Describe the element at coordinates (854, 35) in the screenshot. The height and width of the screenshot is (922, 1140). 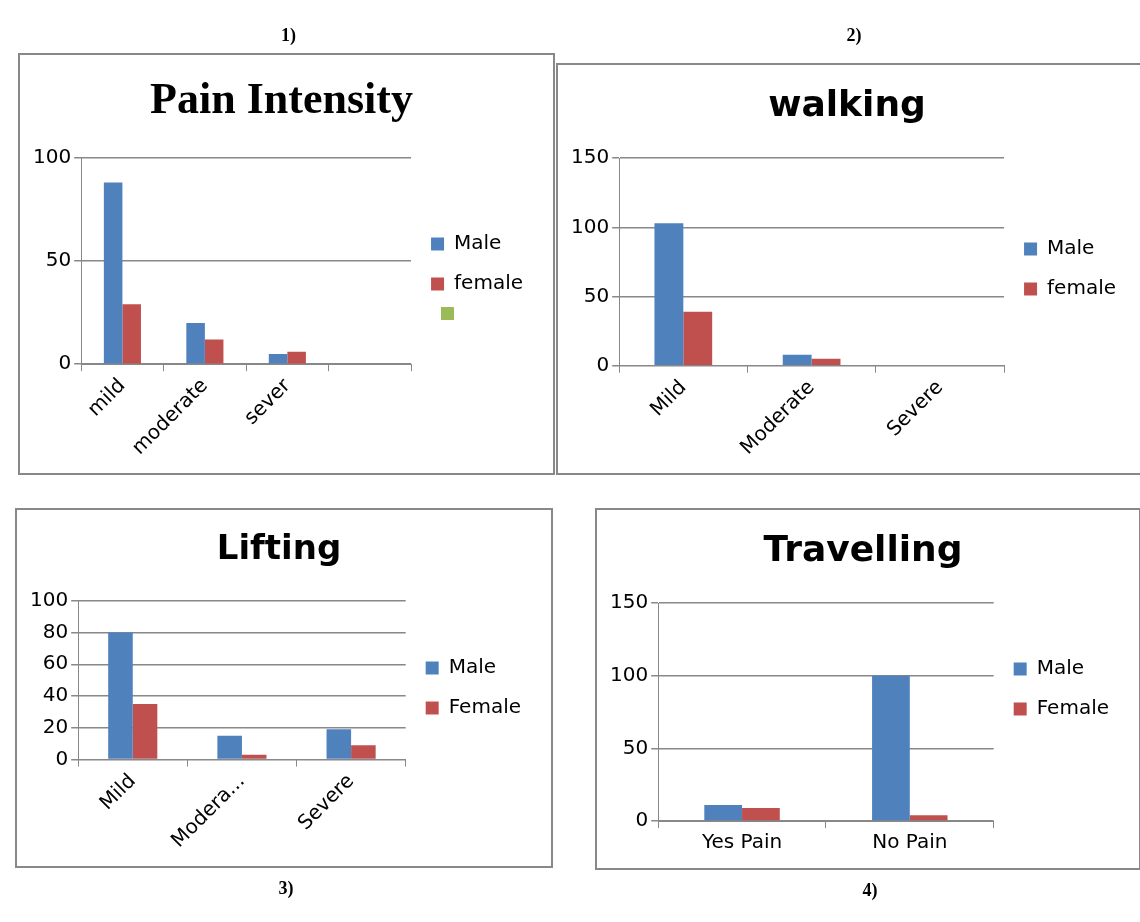
I see `text: 2)` at that location.